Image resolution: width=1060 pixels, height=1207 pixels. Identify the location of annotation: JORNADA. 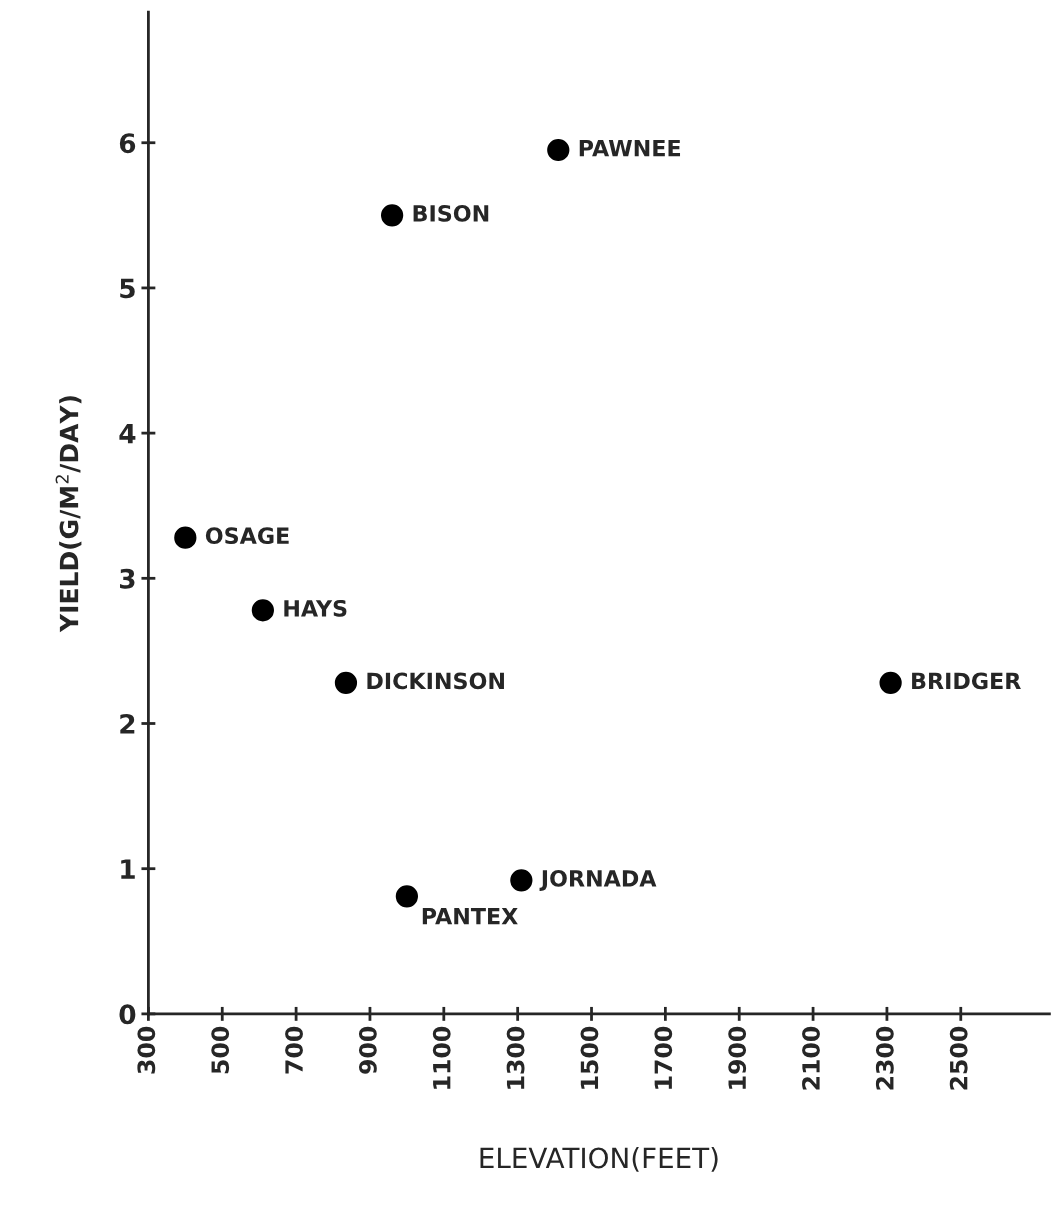
(598, 880).